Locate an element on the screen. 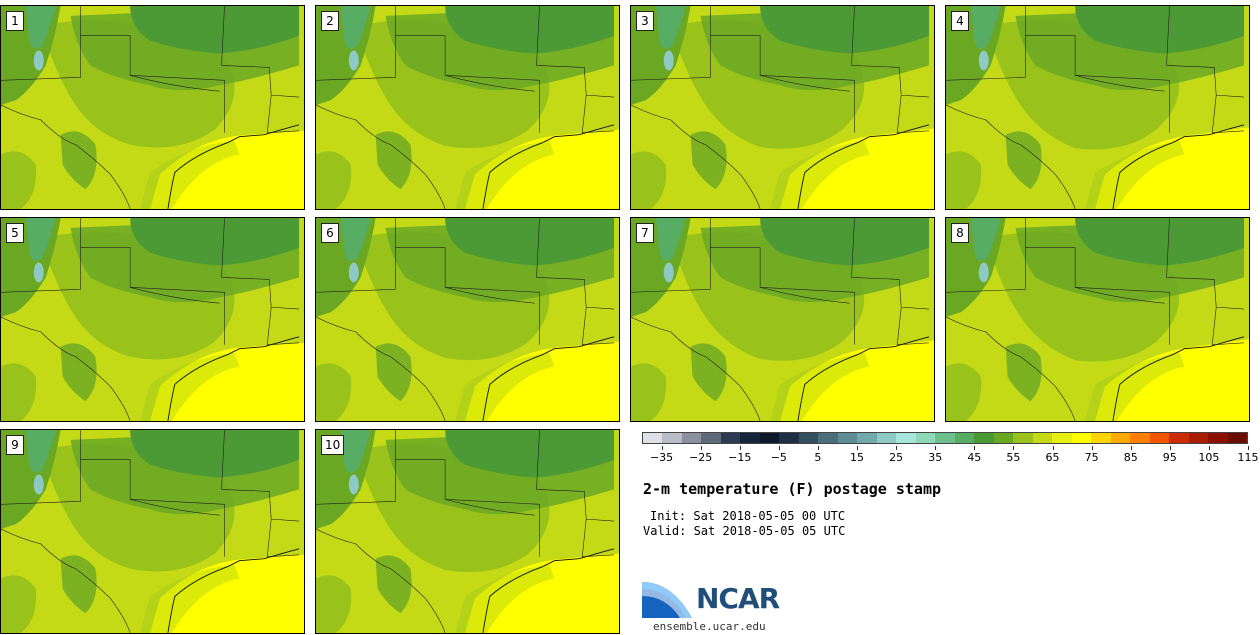  colorbar-tick-label: 105 is located at coordinates (1209, 457).